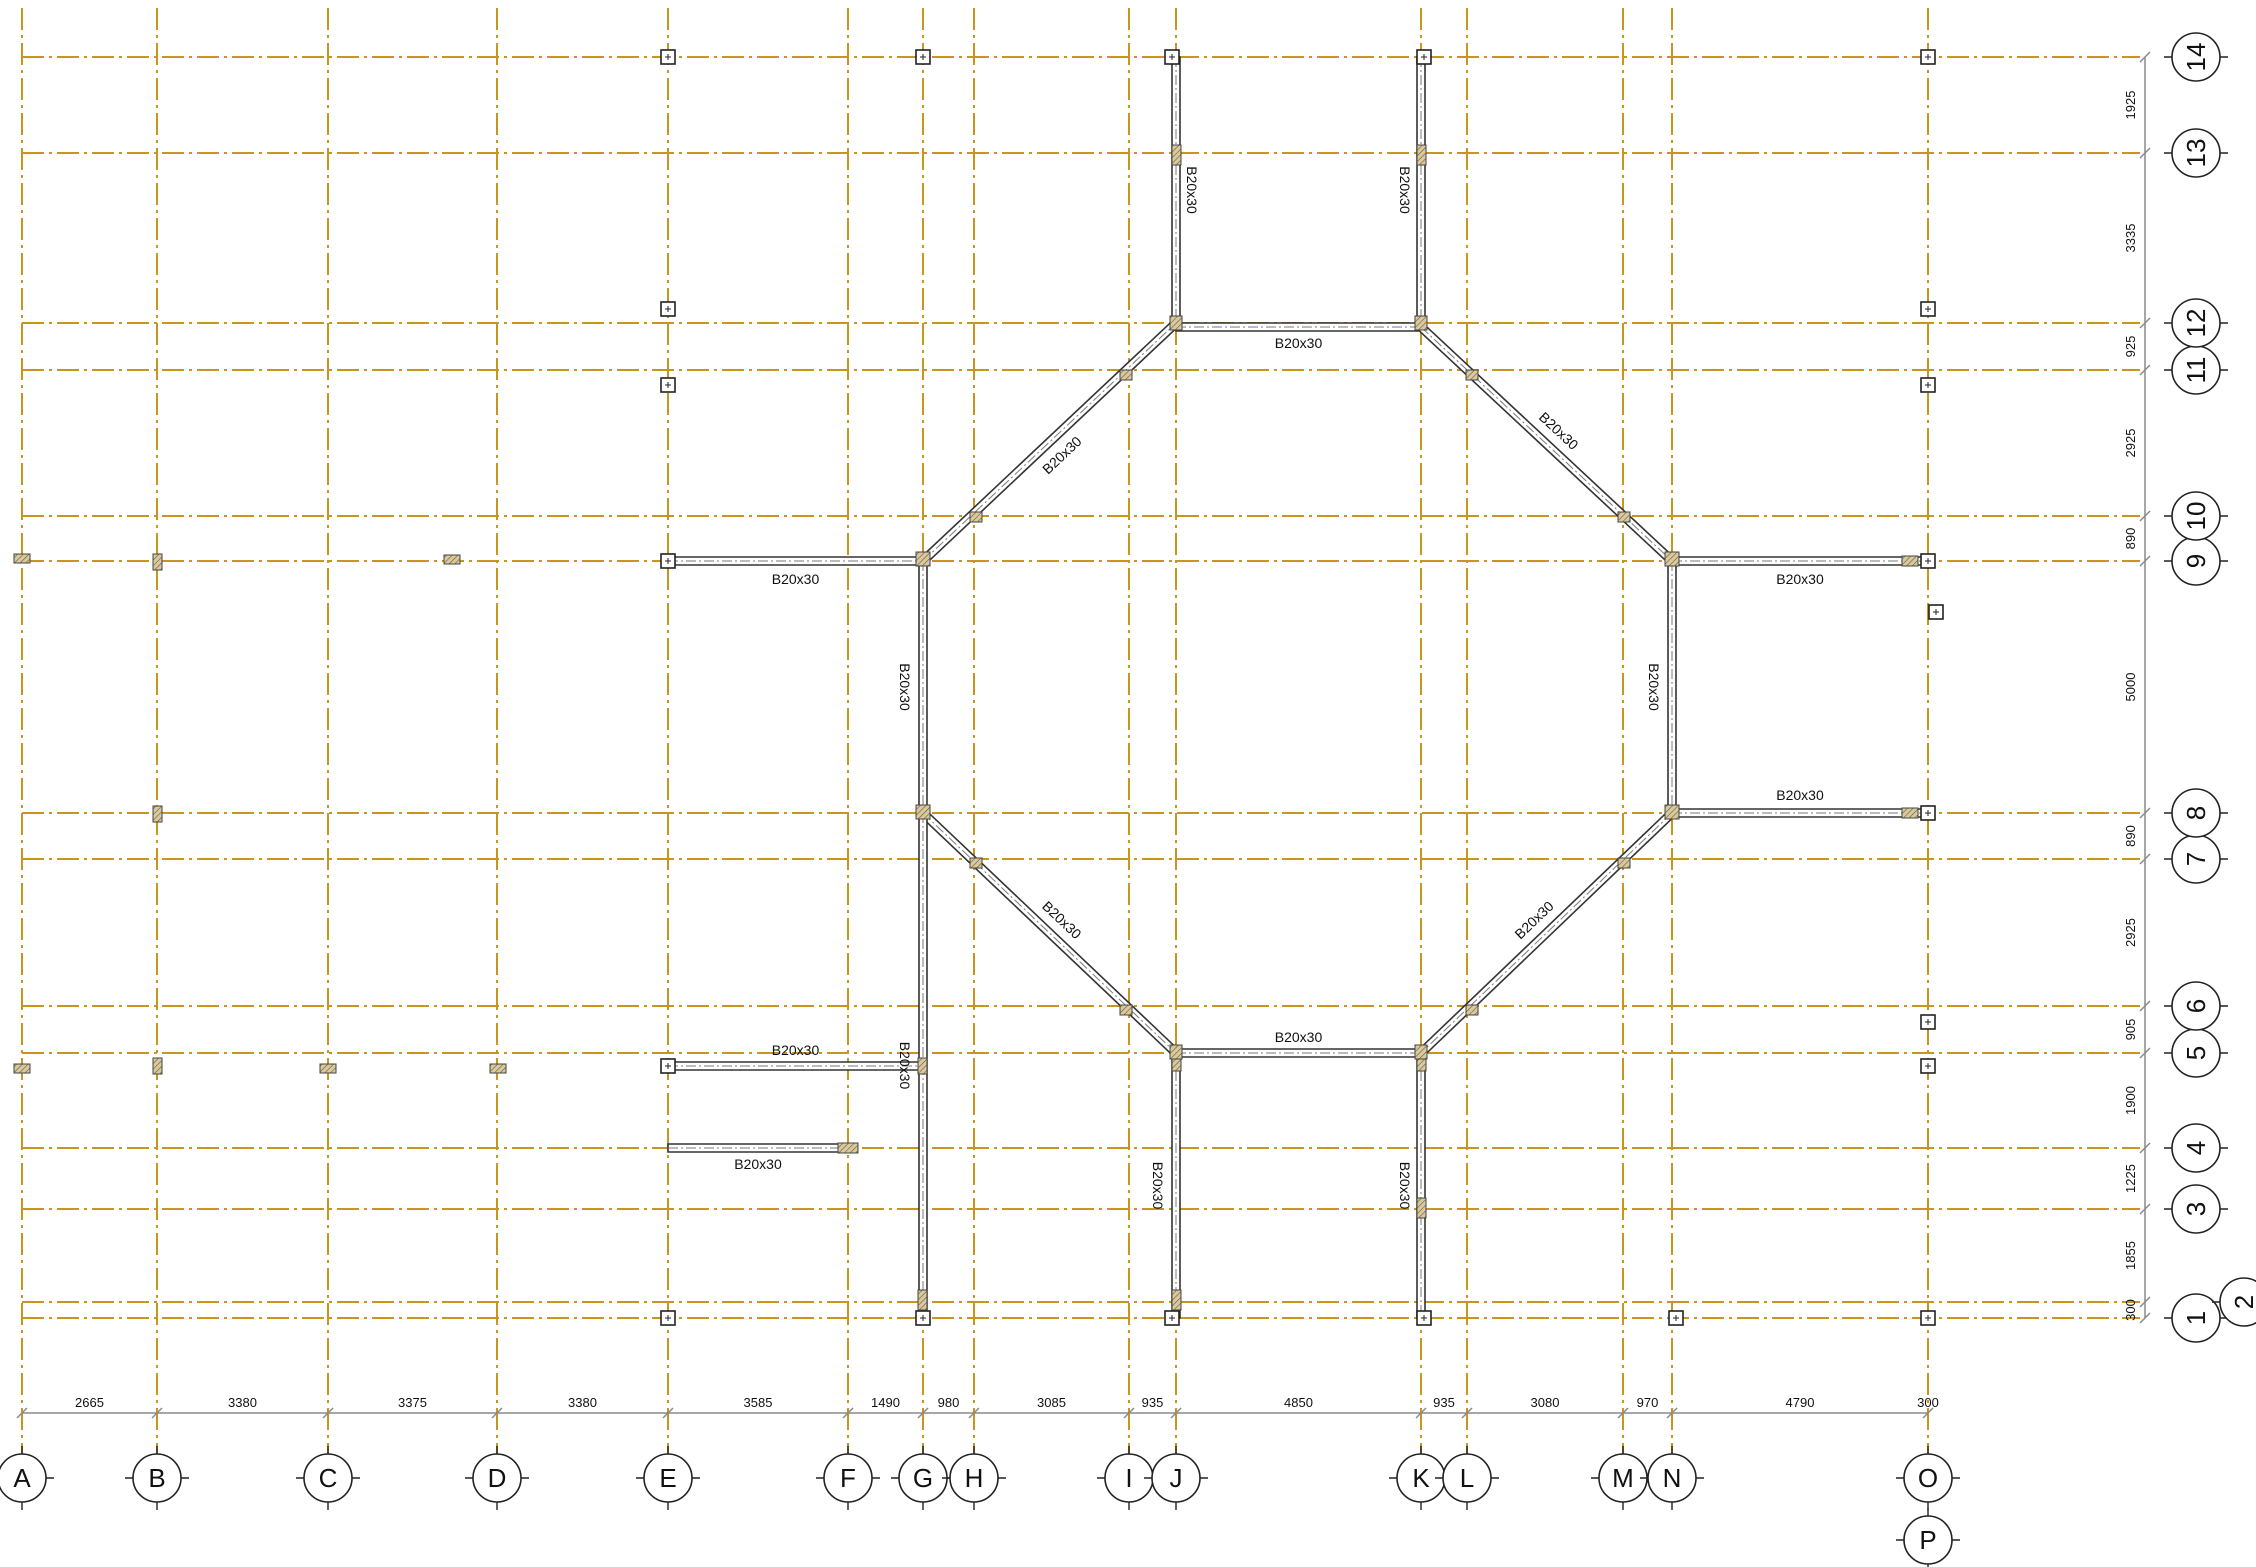 The height and width of the screenshot is (1567, 2256). I want to click on x-dimension-label: 3380, so click(242, 1402).